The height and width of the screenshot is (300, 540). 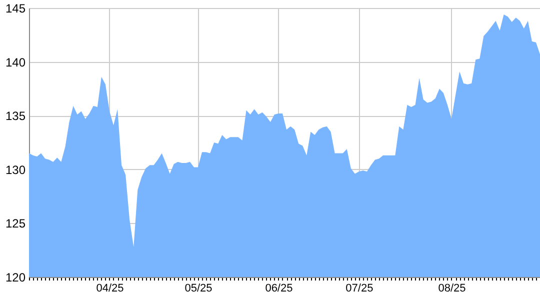 What do you see at coordinates (15, 169) in the screenshot?
I see `y-tick-label: 130` at bounding box center [15, 169].